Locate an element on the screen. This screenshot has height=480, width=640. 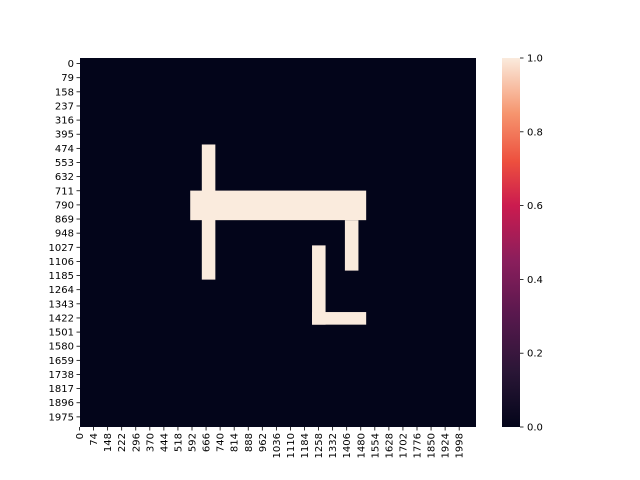
x-tick-label: 1776 is located at coordinates (418, 445).